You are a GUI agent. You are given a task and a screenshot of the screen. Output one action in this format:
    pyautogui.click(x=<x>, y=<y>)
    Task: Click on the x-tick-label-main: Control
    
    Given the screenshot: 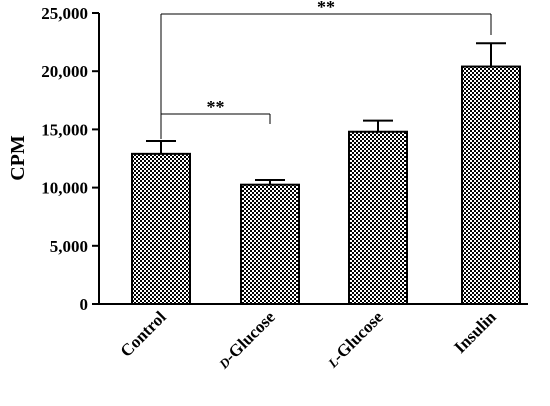 What is the action you would take?
    pyautogui.click(x=143, y=333)
    